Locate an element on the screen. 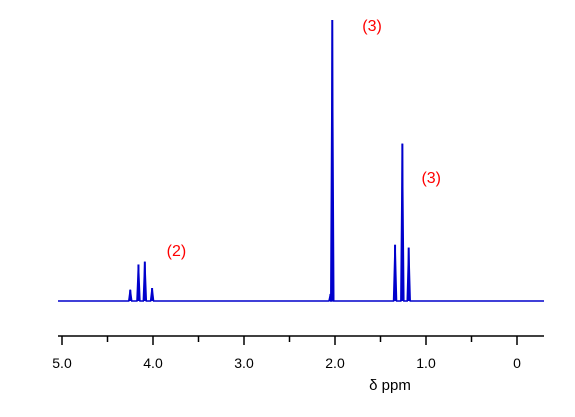  x-axis-label: δ ppm is located at coordinates (390, 385).